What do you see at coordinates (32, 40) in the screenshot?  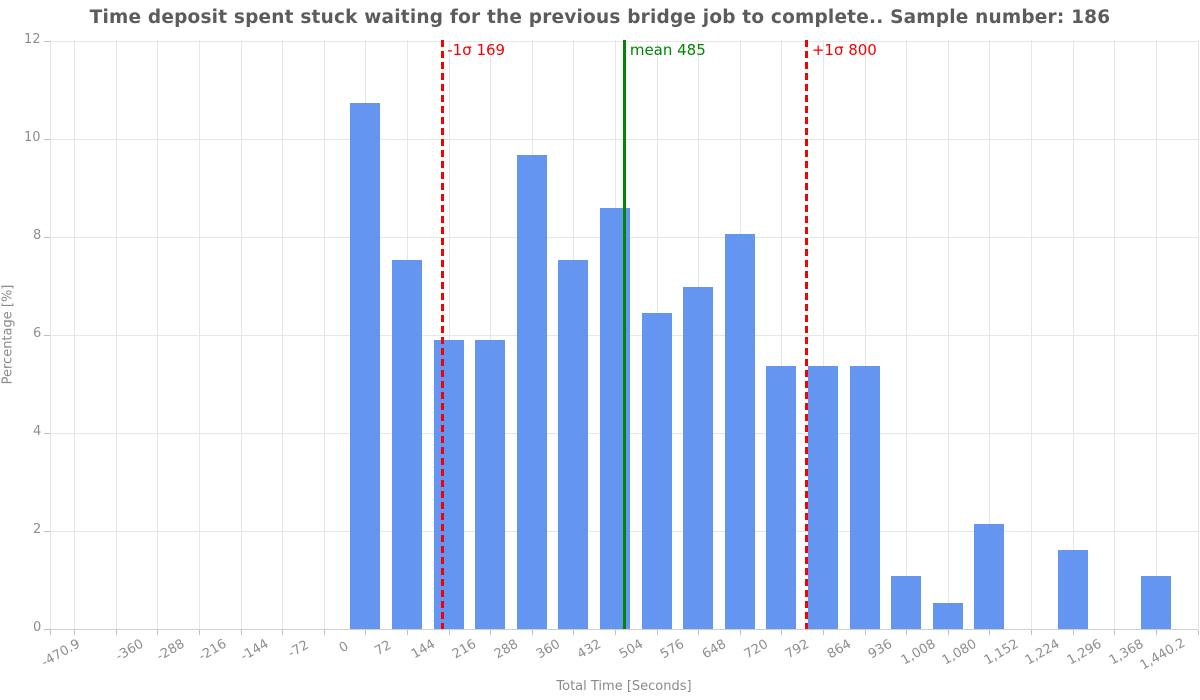 I see `y-tick-label: 12` at bounding box center [32, 40].